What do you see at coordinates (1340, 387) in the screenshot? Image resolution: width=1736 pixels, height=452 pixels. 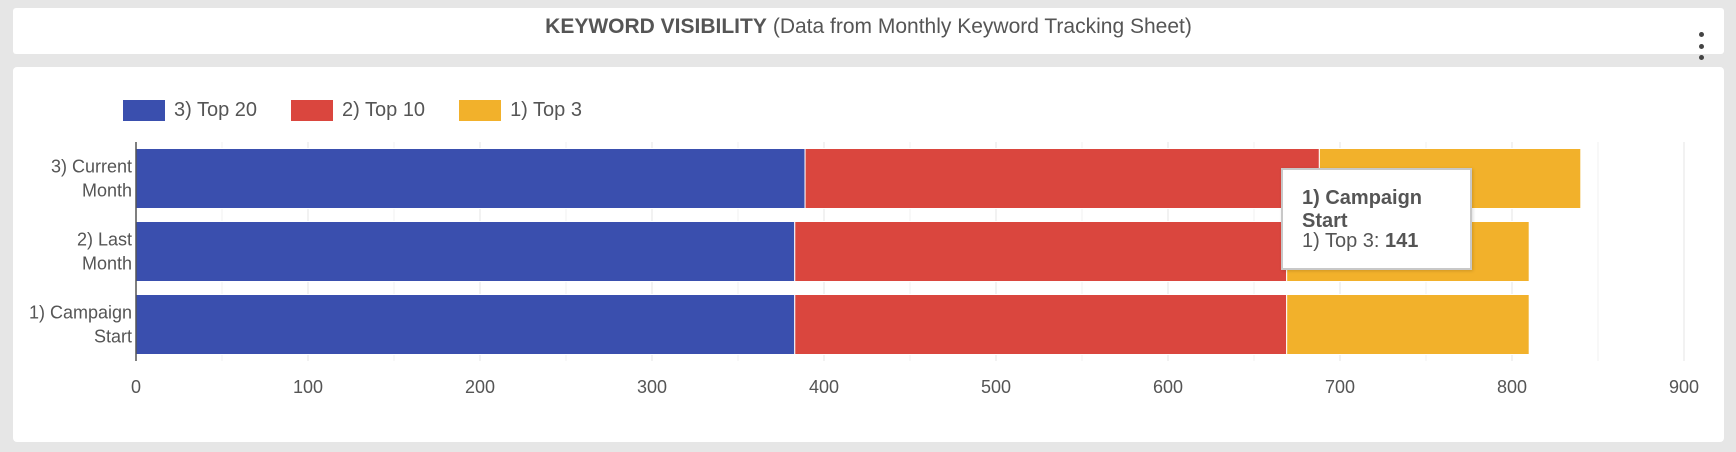 I see `x-tick-label-700: 700` at bounding box center [1340, 387].